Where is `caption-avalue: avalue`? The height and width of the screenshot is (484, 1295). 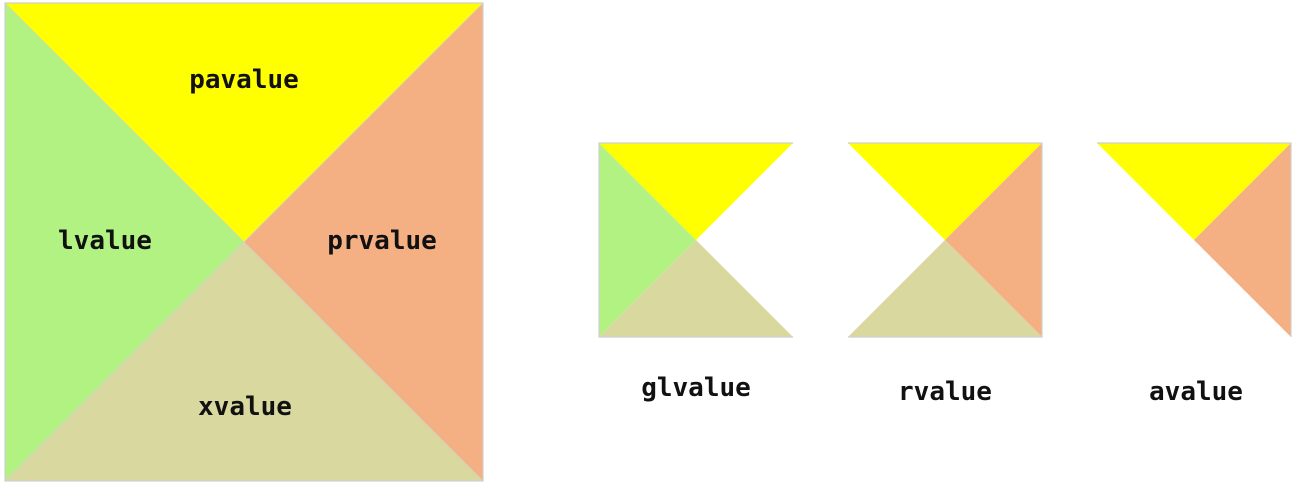
caption-avalue: avalue is located at coordinates (1196, 392).